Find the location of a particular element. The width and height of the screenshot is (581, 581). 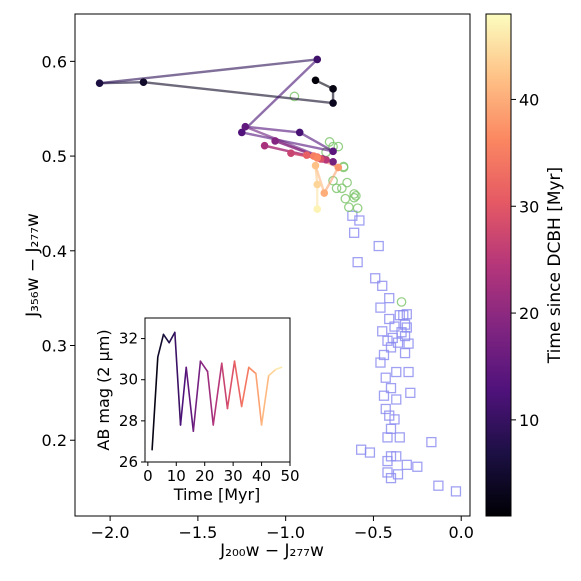

main-ytick-label-1: 0.3 is located at coordinates (54, 346).